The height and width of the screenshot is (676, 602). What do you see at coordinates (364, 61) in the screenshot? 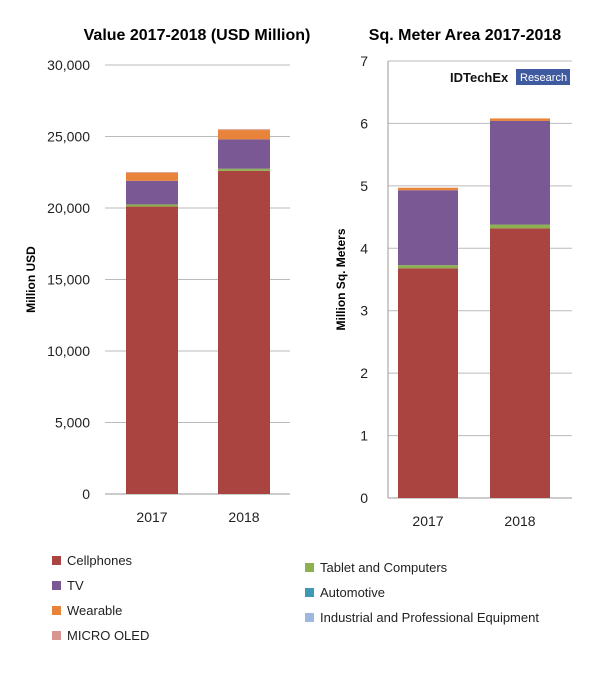
I see `y-tick-label: 7` at bounding box center [364, 61].